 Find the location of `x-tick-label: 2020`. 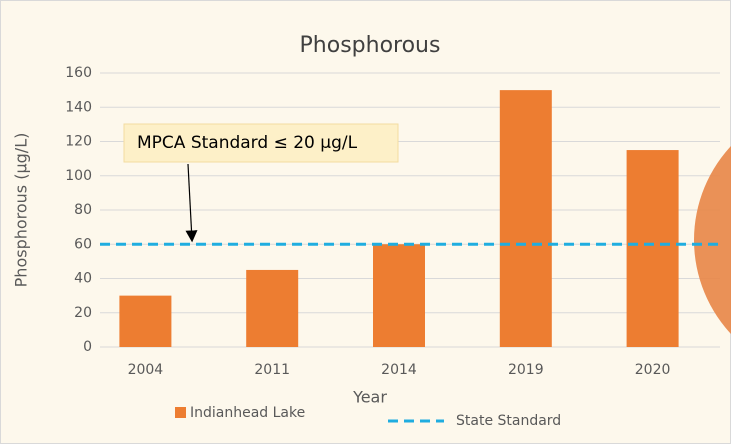

x-tick-label: 2020 is located at coordinates (653, 370).